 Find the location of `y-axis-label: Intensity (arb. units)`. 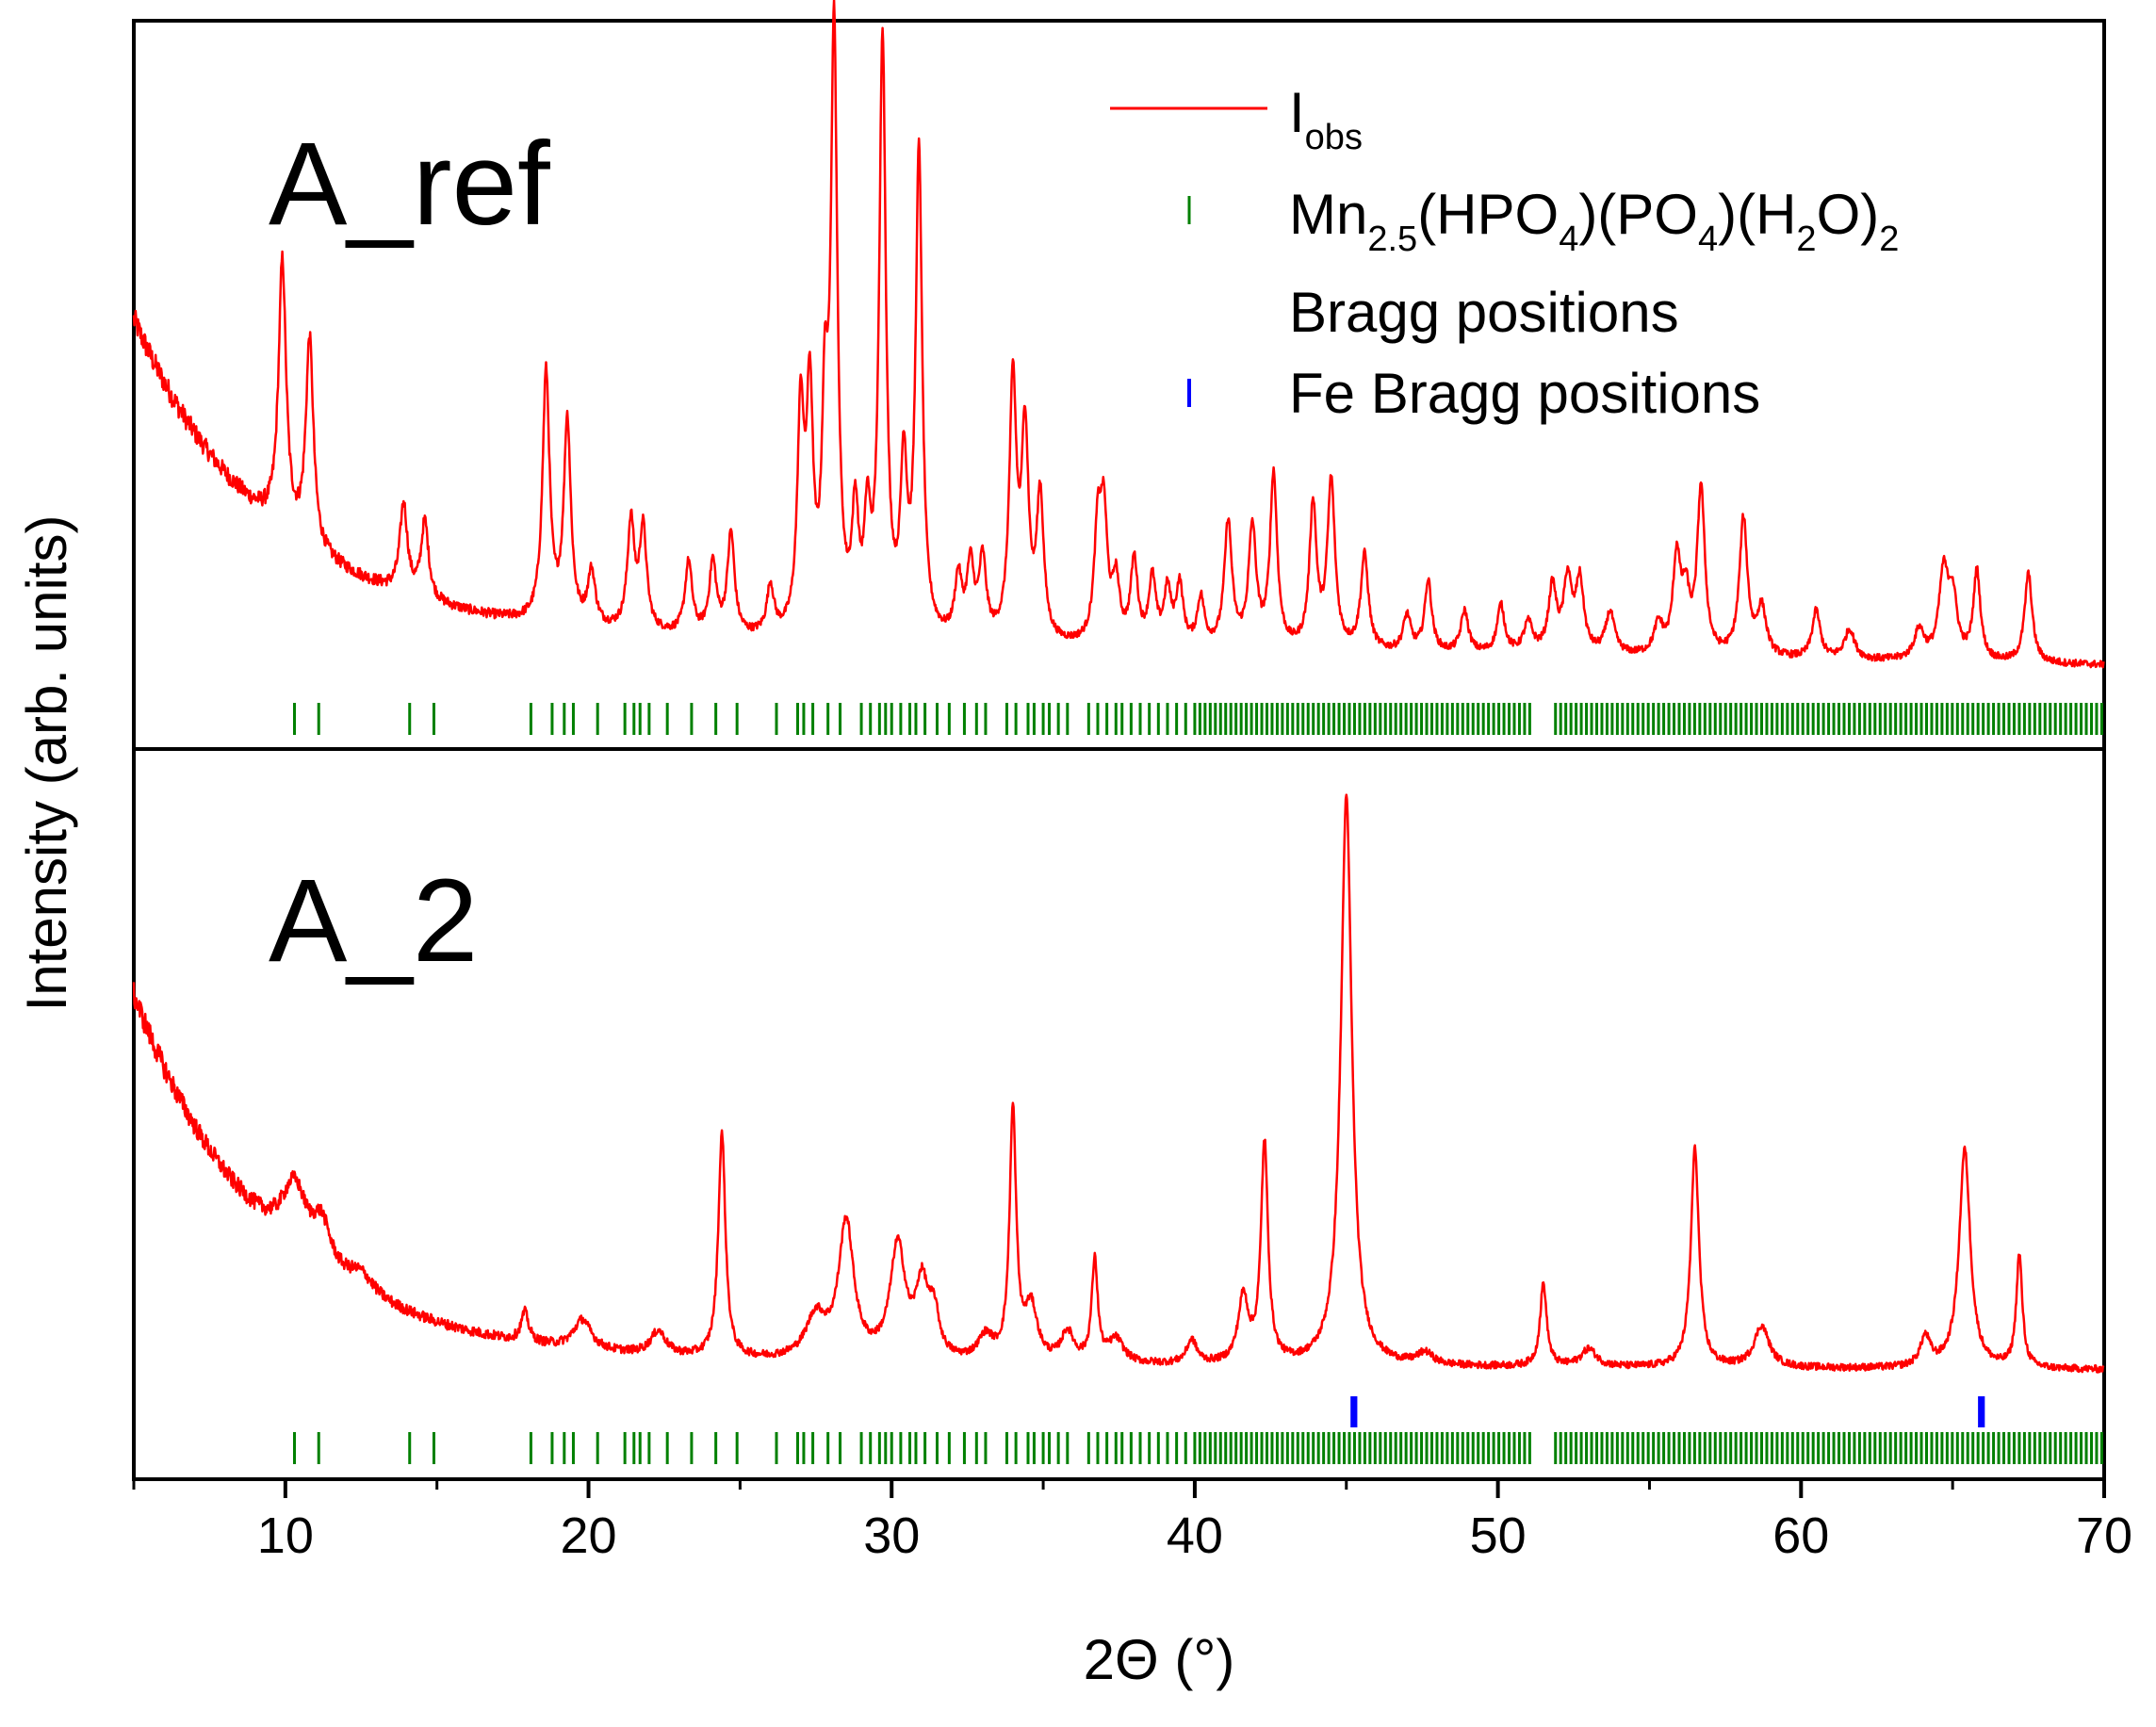

y-axis-label: Intensity (arb. units) is located at coordinates (47, 763).